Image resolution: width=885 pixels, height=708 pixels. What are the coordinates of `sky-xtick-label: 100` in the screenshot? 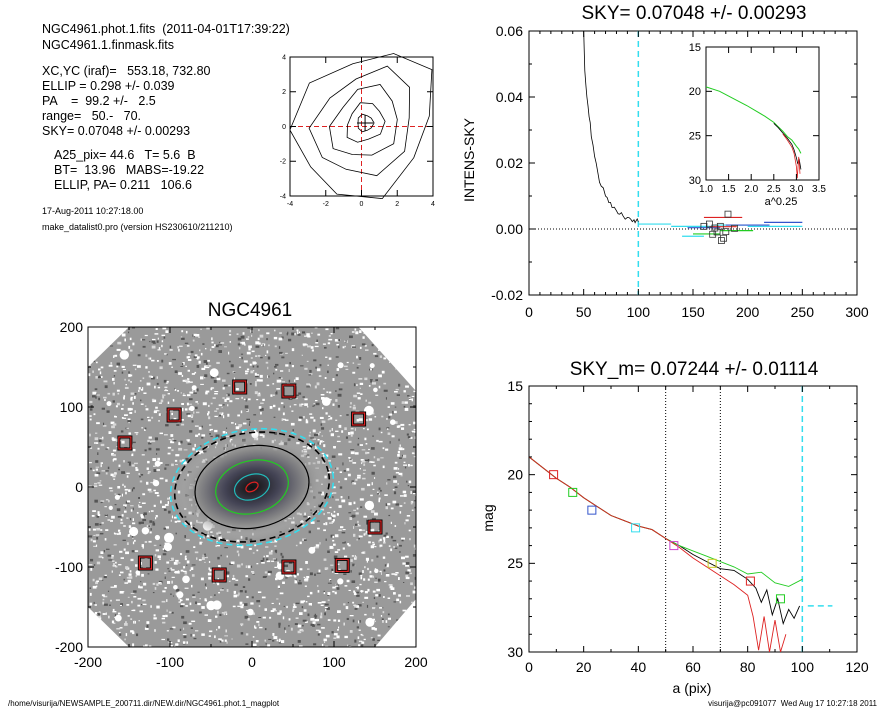 It's located at (639, 312).